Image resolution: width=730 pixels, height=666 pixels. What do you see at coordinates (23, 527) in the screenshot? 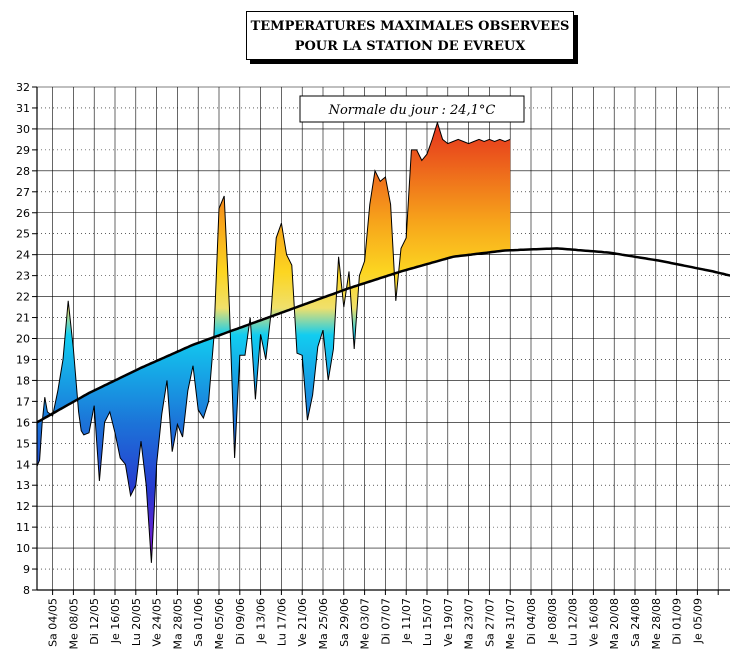
I see `y-tick-label: 11` at bounding box center [23, 527].